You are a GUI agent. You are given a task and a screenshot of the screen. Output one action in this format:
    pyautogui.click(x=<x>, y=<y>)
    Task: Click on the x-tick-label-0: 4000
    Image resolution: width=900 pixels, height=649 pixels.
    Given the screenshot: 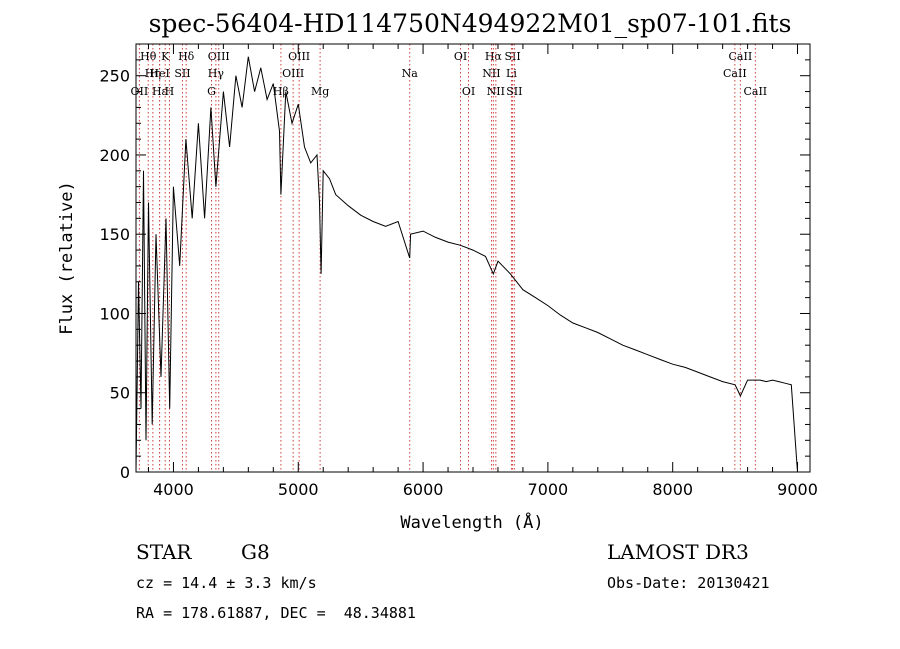 What is the action you would take?
    pyautogui.click(x=173, y=489)
    